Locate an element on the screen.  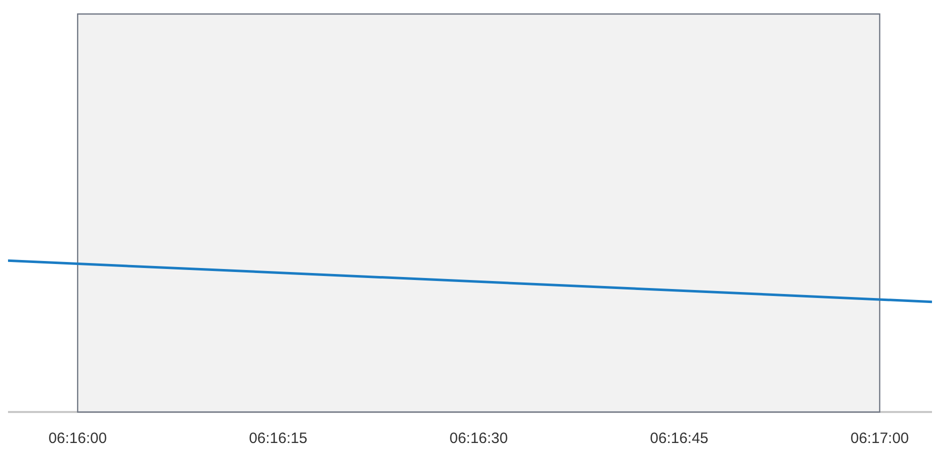
x-tick-label: 06:16:15 is located at coordinates (278, 439).